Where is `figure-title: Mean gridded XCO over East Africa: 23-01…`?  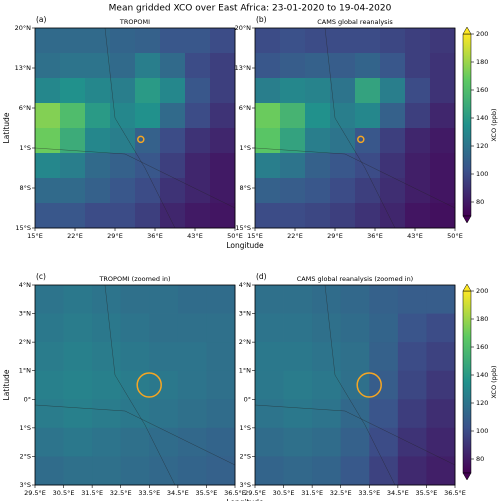
figure-title: Mean gridded XCO over East Africa: 23-01… is located at coordinates (250, 9).